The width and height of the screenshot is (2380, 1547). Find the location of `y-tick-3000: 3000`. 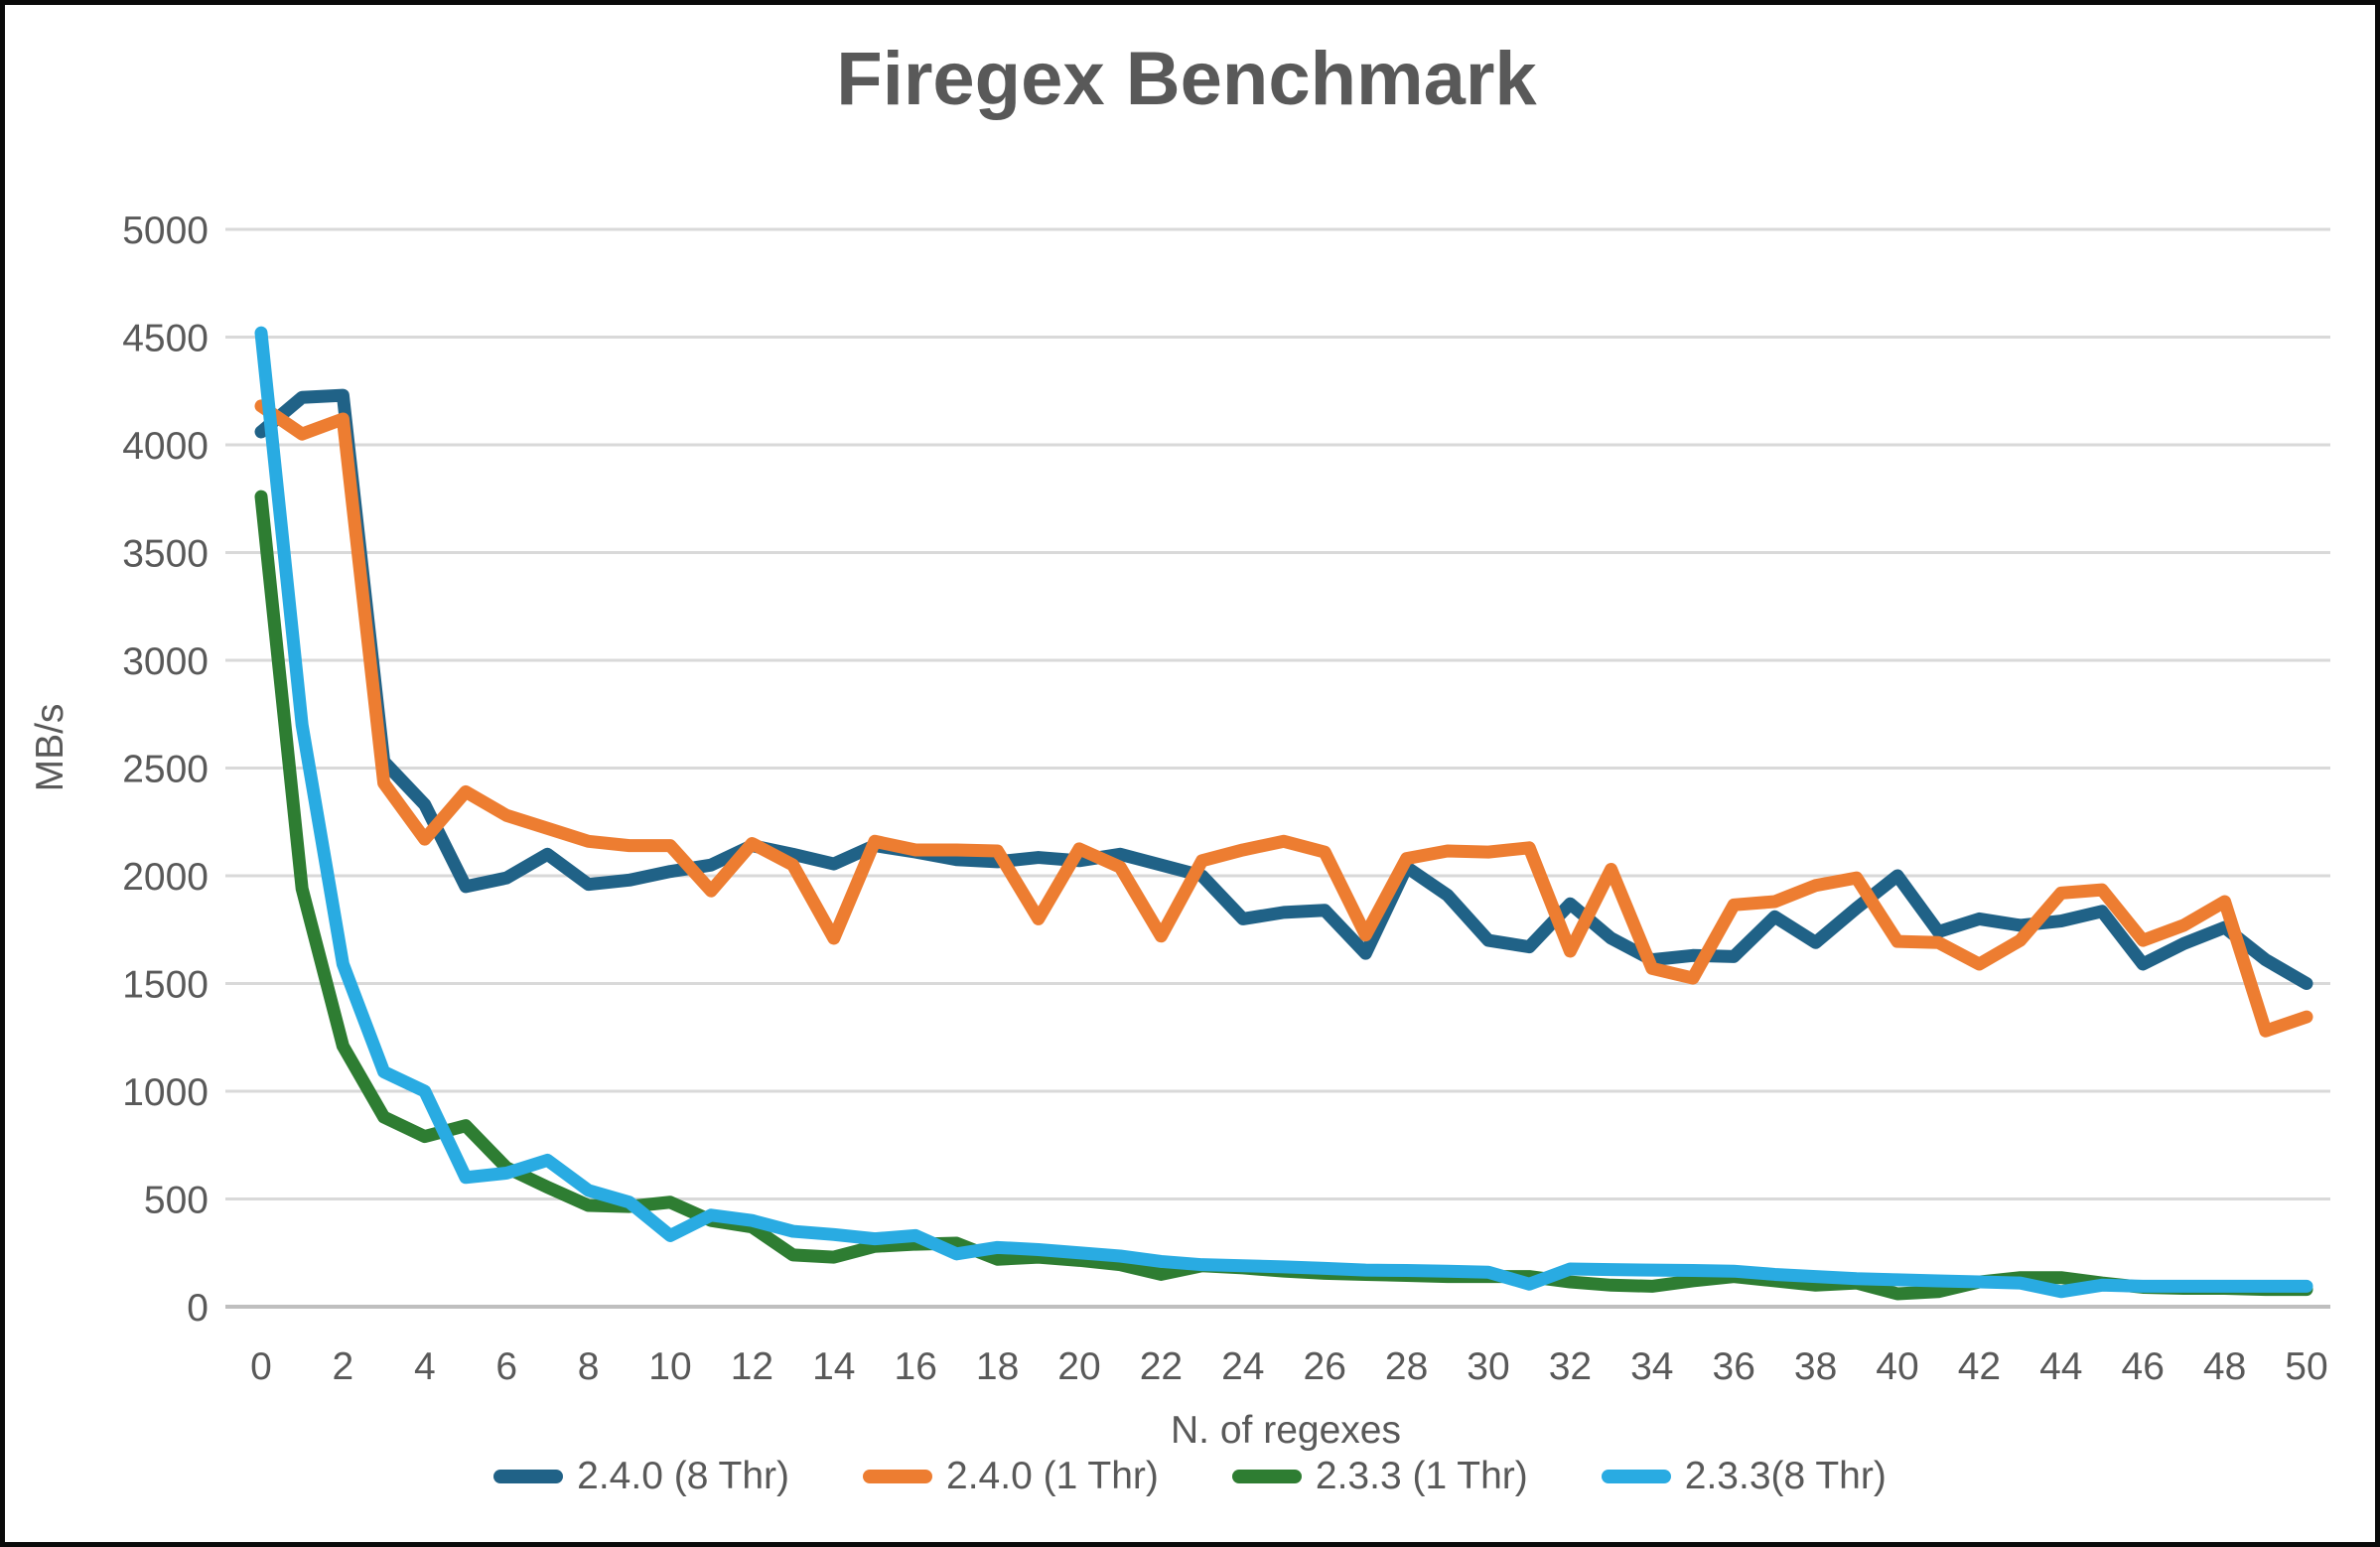

y-tick-3000: 3000 is located at coordinates (165, 661).